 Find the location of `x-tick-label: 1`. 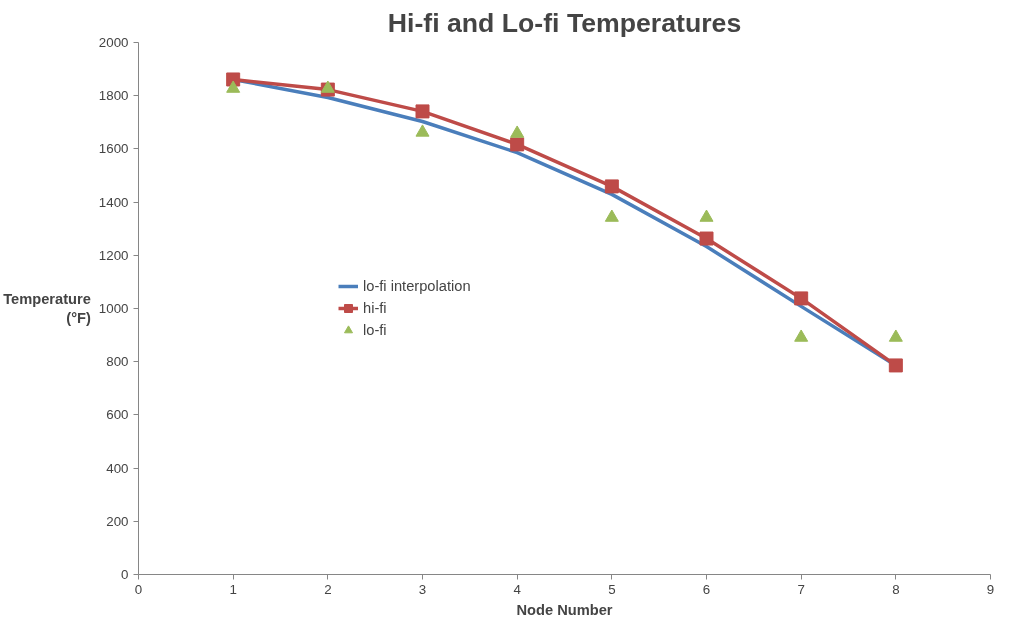

x-tick-label: 1 is located at coordinates (233, 589).